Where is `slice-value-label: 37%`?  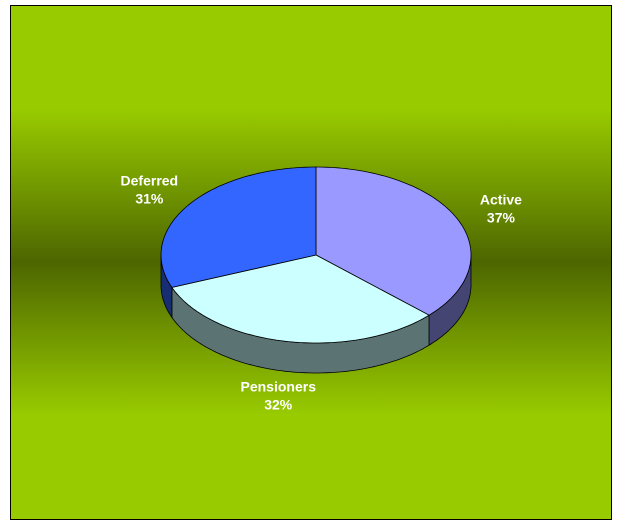
slice-value-label: 37% is located at coordinates (501, 217).